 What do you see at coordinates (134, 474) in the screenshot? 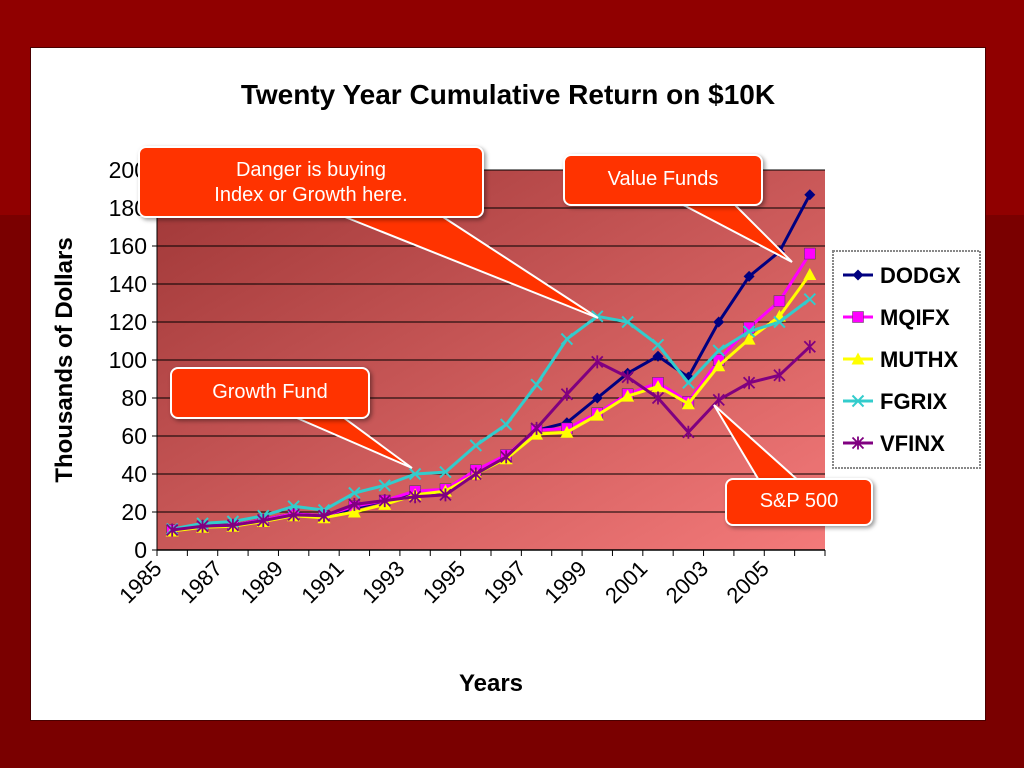
I see `y-tick-label: 40` at bounding box center [134, 474].